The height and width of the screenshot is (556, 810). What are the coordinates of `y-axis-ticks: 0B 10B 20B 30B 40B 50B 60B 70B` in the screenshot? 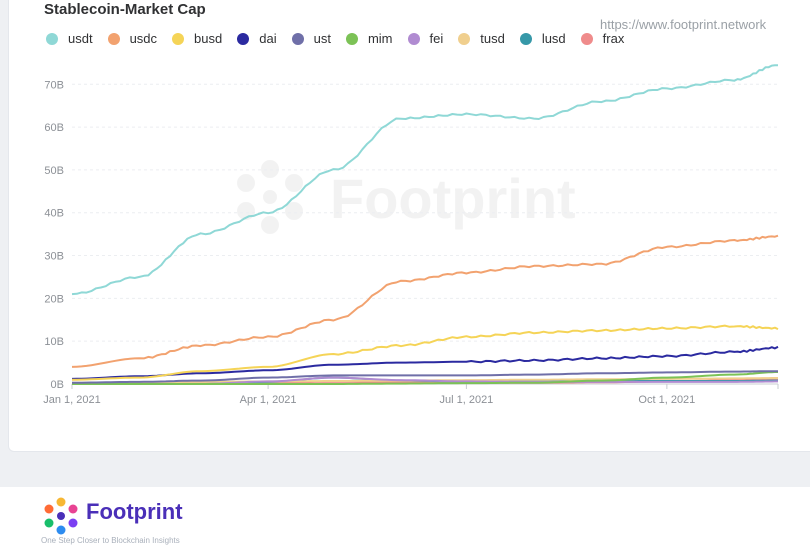 It's located at (54, 235).